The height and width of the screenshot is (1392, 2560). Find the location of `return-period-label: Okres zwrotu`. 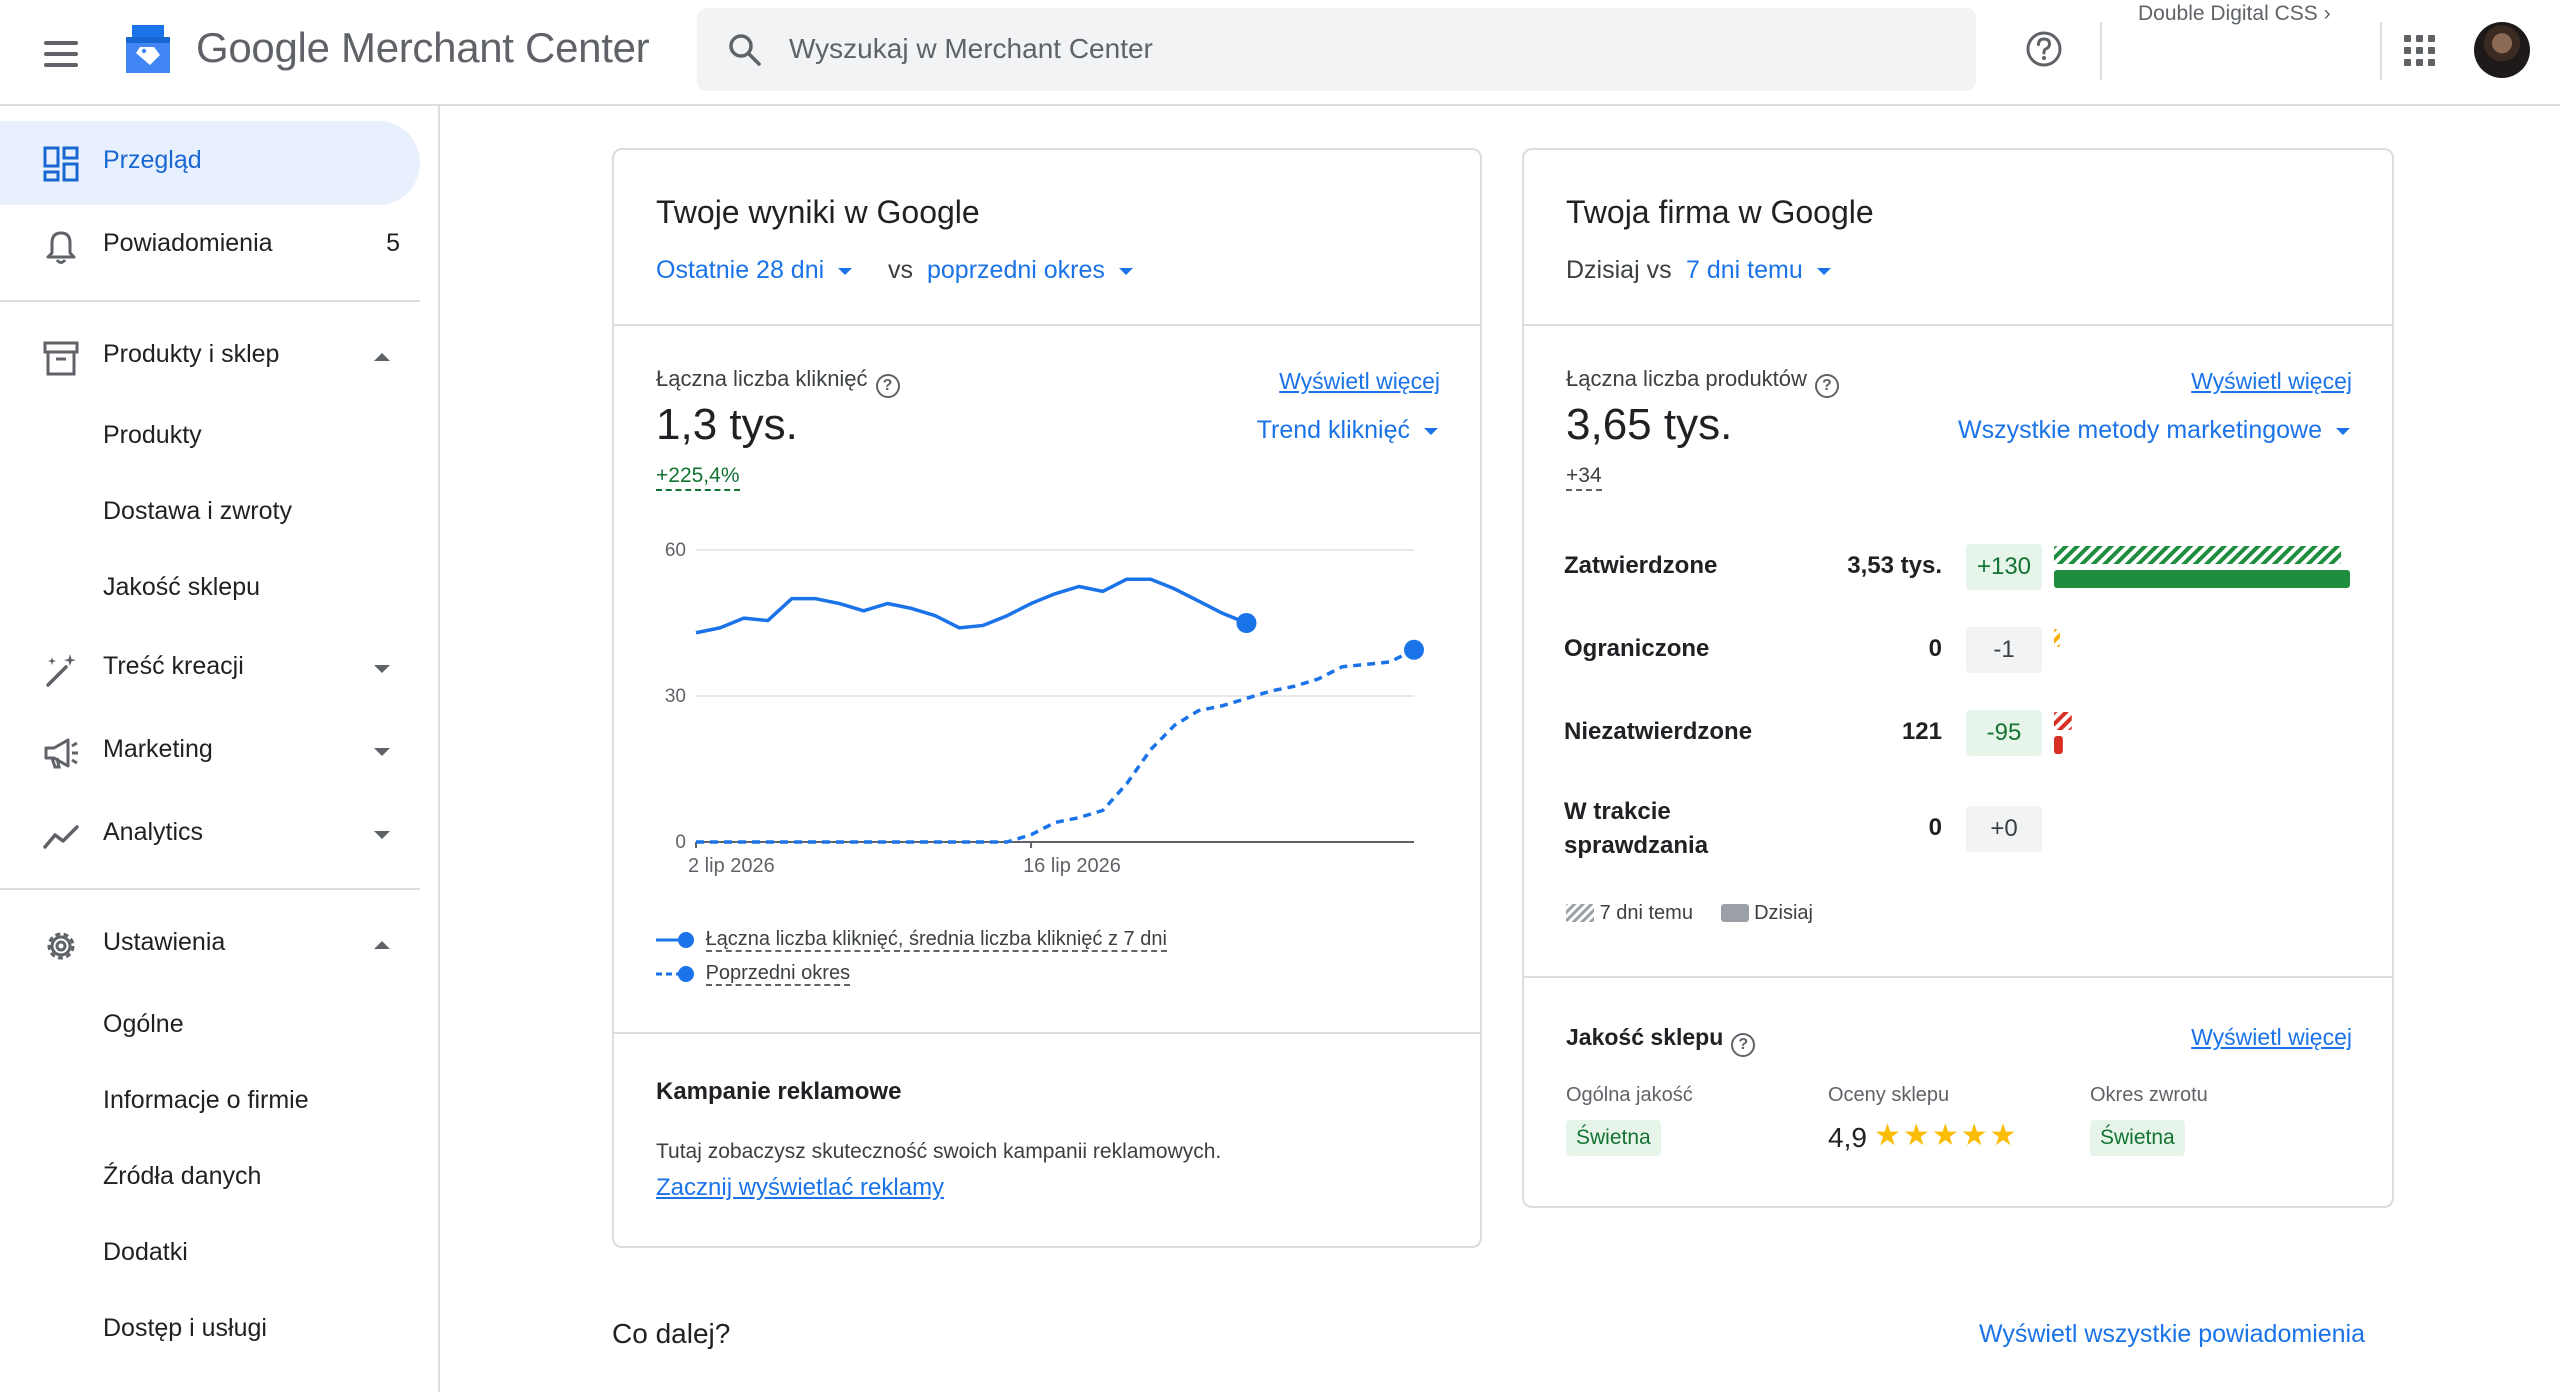

return-period-label: Okres zwrotu is located at coordinates (2149, 1095).